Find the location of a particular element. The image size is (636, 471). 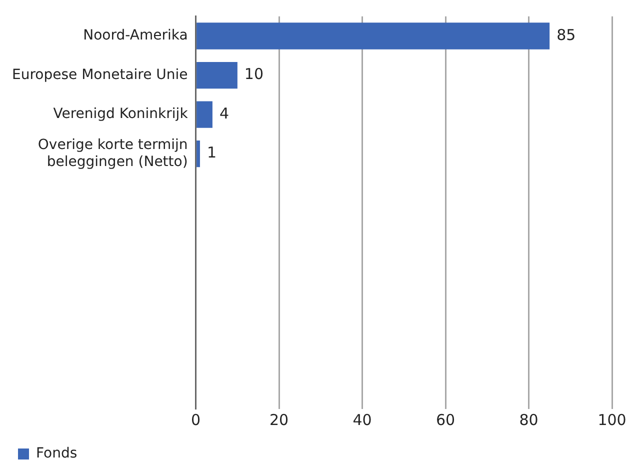

data-label: 85 is located at coordinates (566, 35).